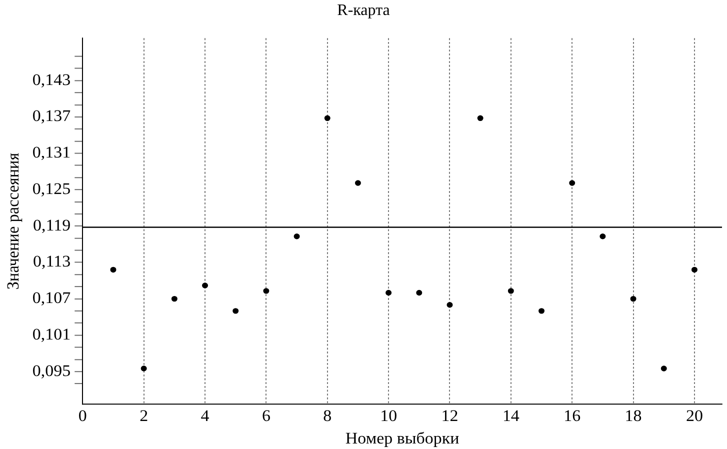 The image size is (727, 449). What do you see at coordinates (82, 416) in the screenshot?
I see `x-tick-label: 0` at bounding box center [82, 416].